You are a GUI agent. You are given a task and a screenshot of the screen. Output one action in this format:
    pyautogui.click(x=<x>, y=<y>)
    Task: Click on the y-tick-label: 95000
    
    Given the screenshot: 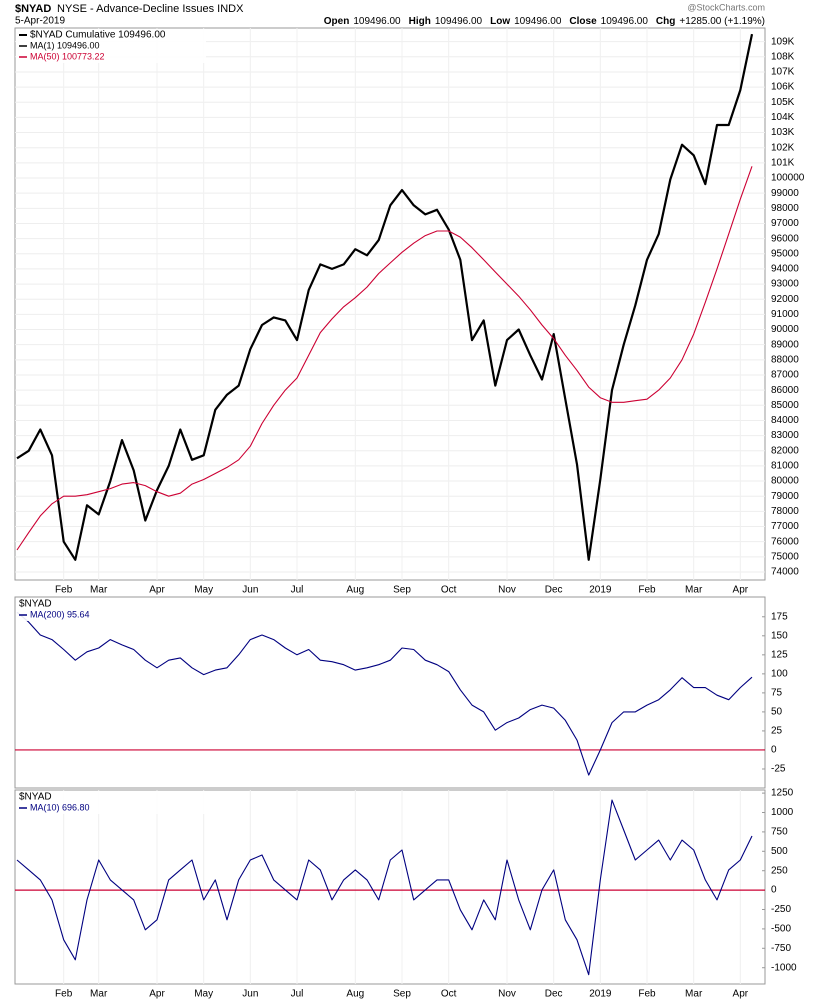 What is the action you would take?
    pyautogui.click(x=785, y=253)
    